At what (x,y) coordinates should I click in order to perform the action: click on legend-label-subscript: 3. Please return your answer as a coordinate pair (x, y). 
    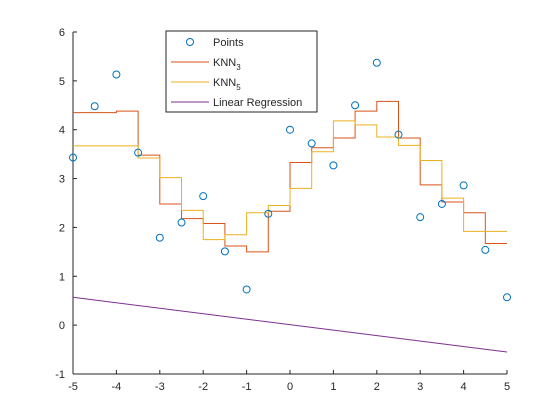
    Looking at the image, I should click on (238, 67).